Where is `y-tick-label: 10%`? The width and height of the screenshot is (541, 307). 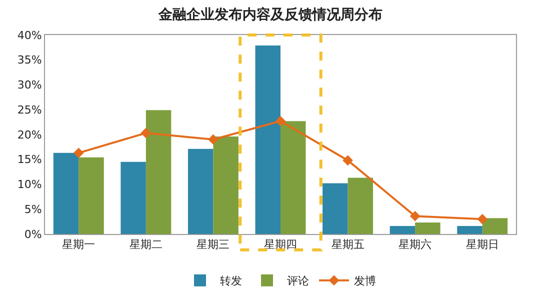
y-tick-label: 10% is located at coordinates (29, 185).